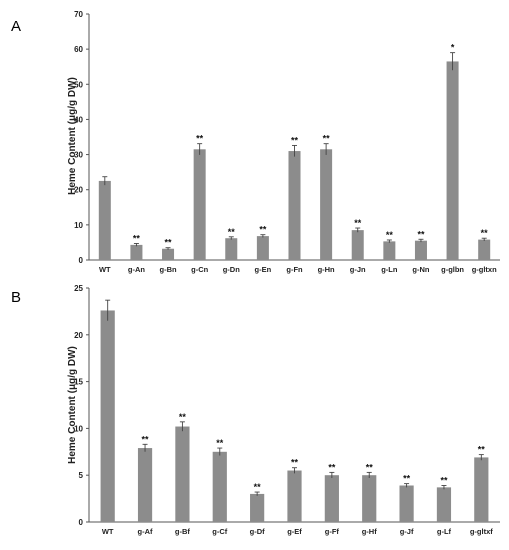  What do you see at coordinates (389, 269) in the screenshot?
I see `panel-a-category-label: g-Ln` at bounding box center [389, 269].